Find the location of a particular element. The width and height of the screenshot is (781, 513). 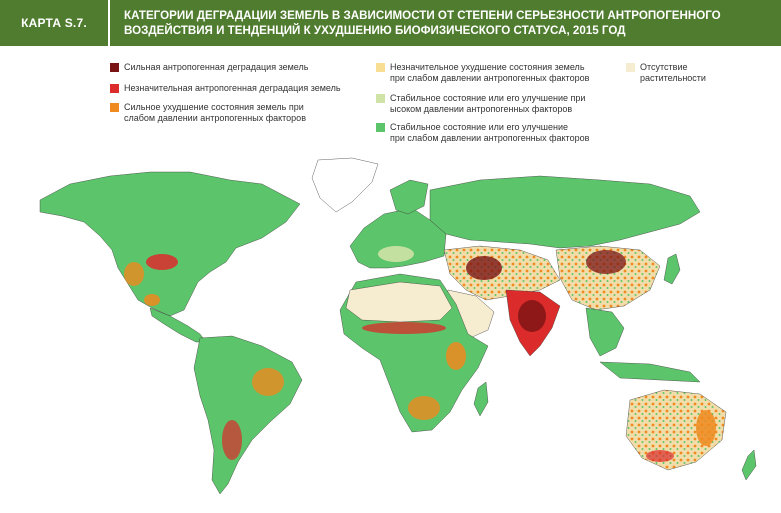

hotspot-south-america-south is located at coordinates (232, 440).